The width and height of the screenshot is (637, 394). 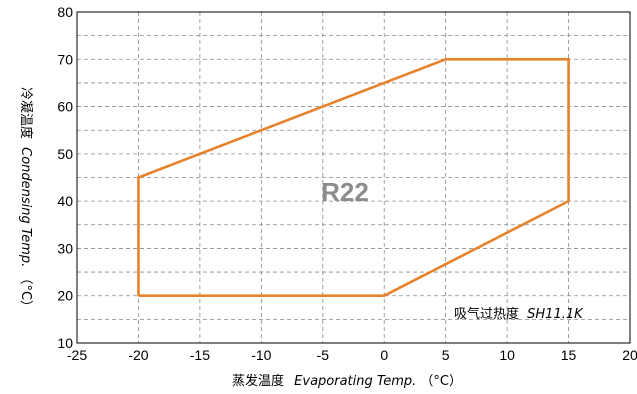 I want to click on x-tick-label: 10, so click(x=507, y=355).